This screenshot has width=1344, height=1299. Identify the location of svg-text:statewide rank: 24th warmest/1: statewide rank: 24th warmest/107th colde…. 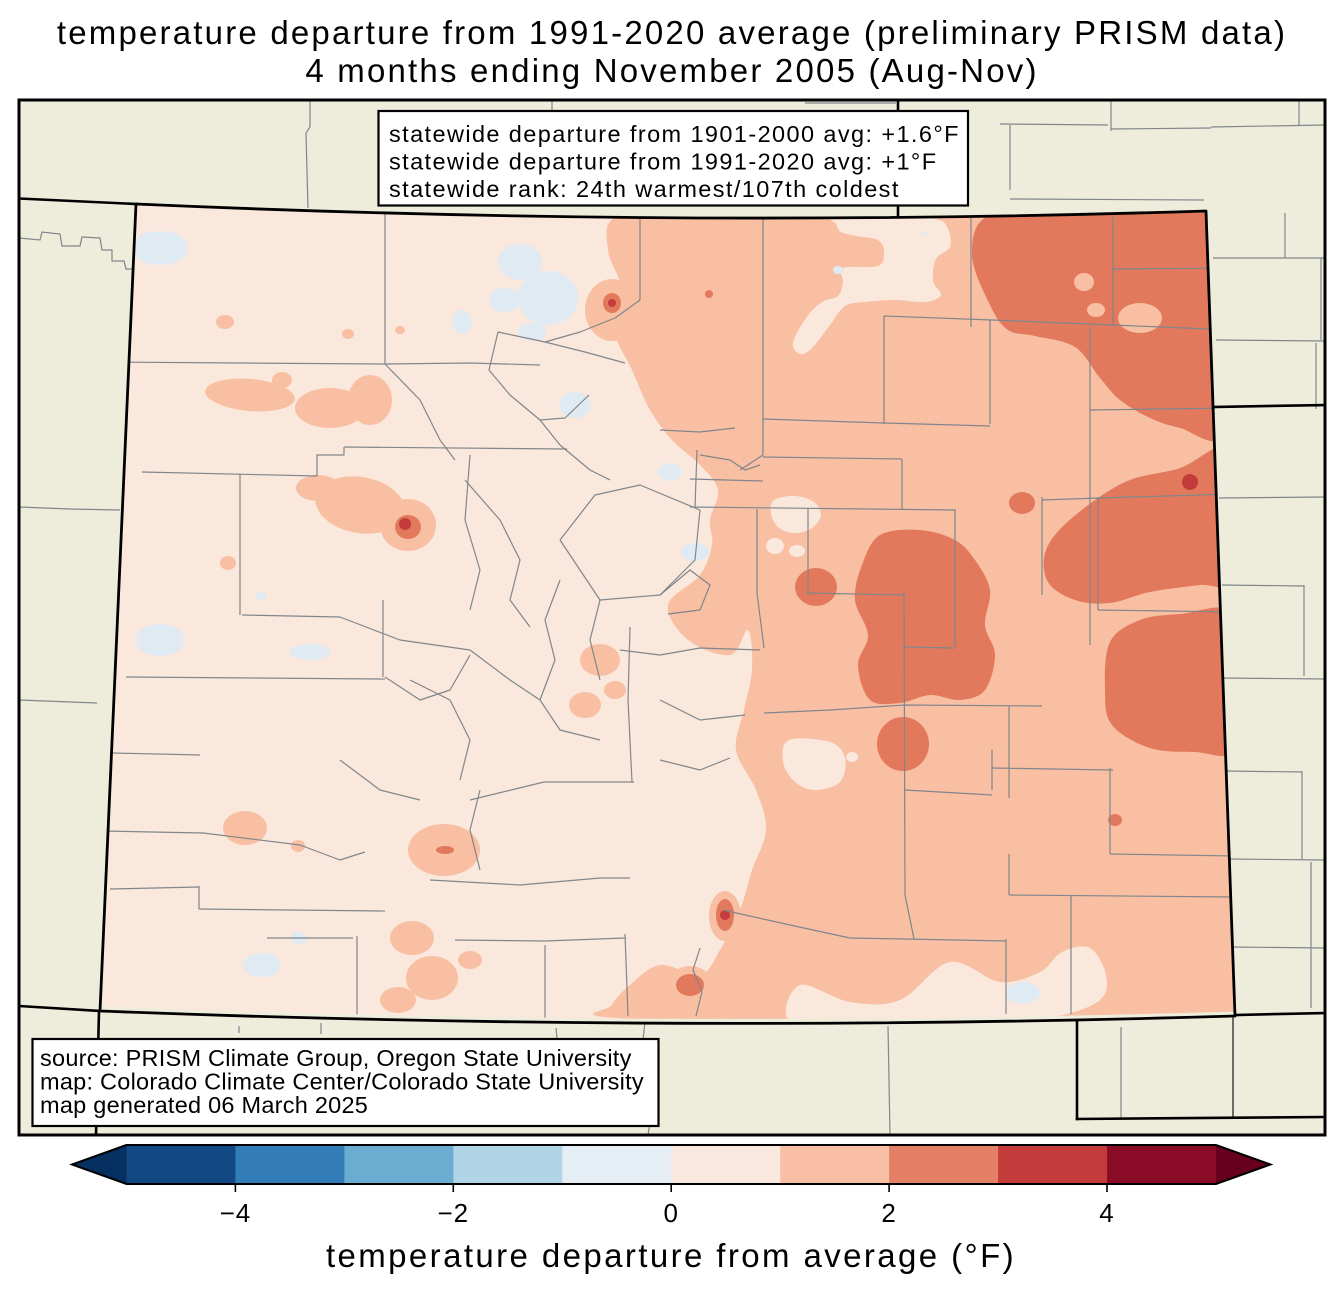
(644, 189).